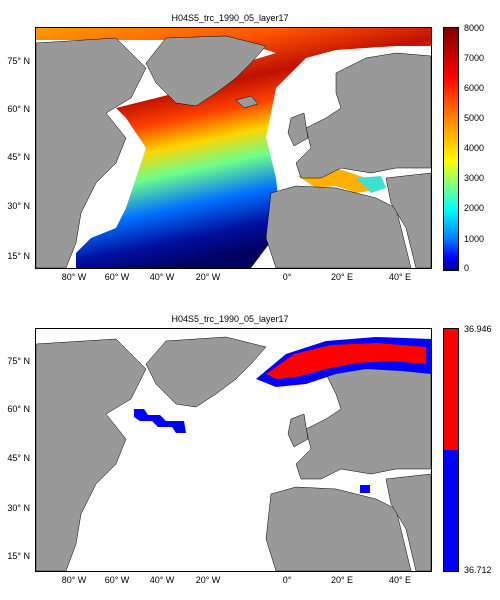  I want to click on panel2-cb-tick-max: 36.946, so click(478, 329).